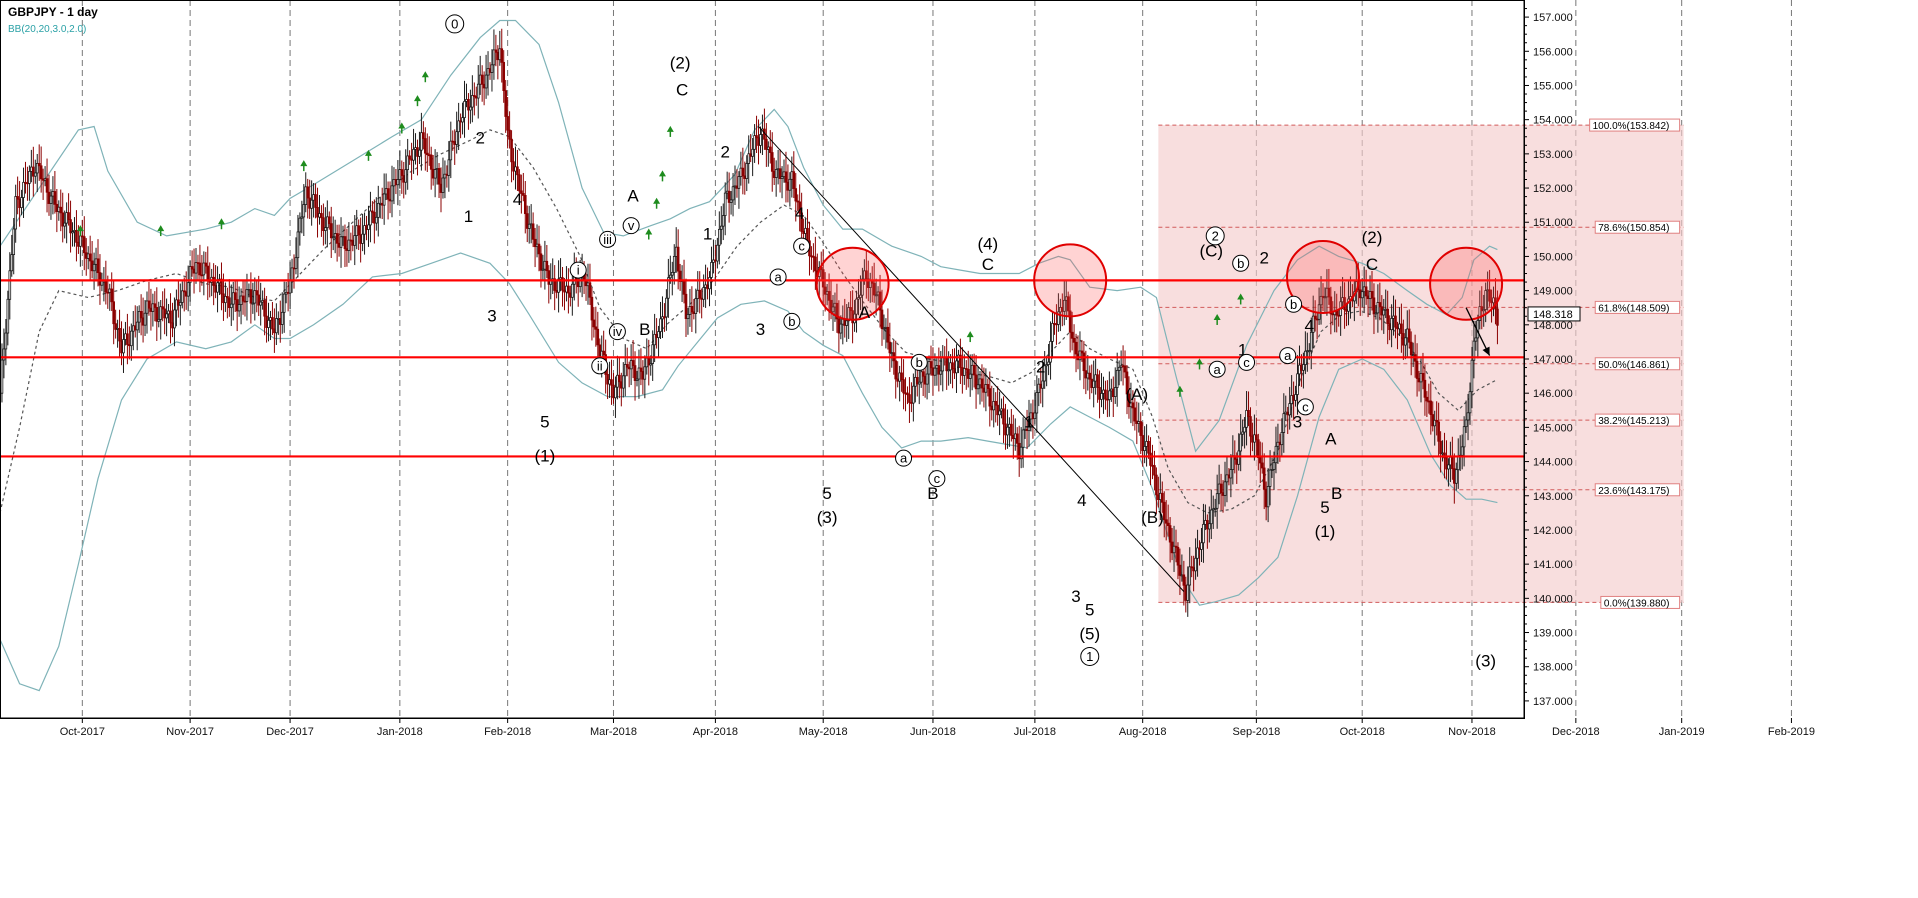  I want to click on circled-wave-label: b, so click(1293, 304).